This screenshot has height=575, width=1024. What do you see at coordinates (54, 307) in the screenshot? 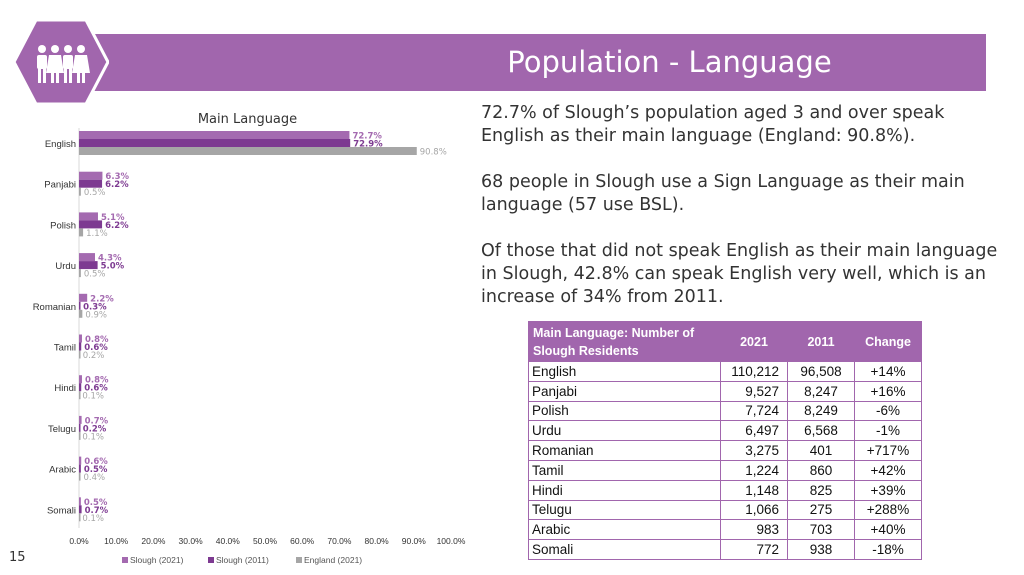
I see `category-label: Romanian` at bounding box center [54, 307].